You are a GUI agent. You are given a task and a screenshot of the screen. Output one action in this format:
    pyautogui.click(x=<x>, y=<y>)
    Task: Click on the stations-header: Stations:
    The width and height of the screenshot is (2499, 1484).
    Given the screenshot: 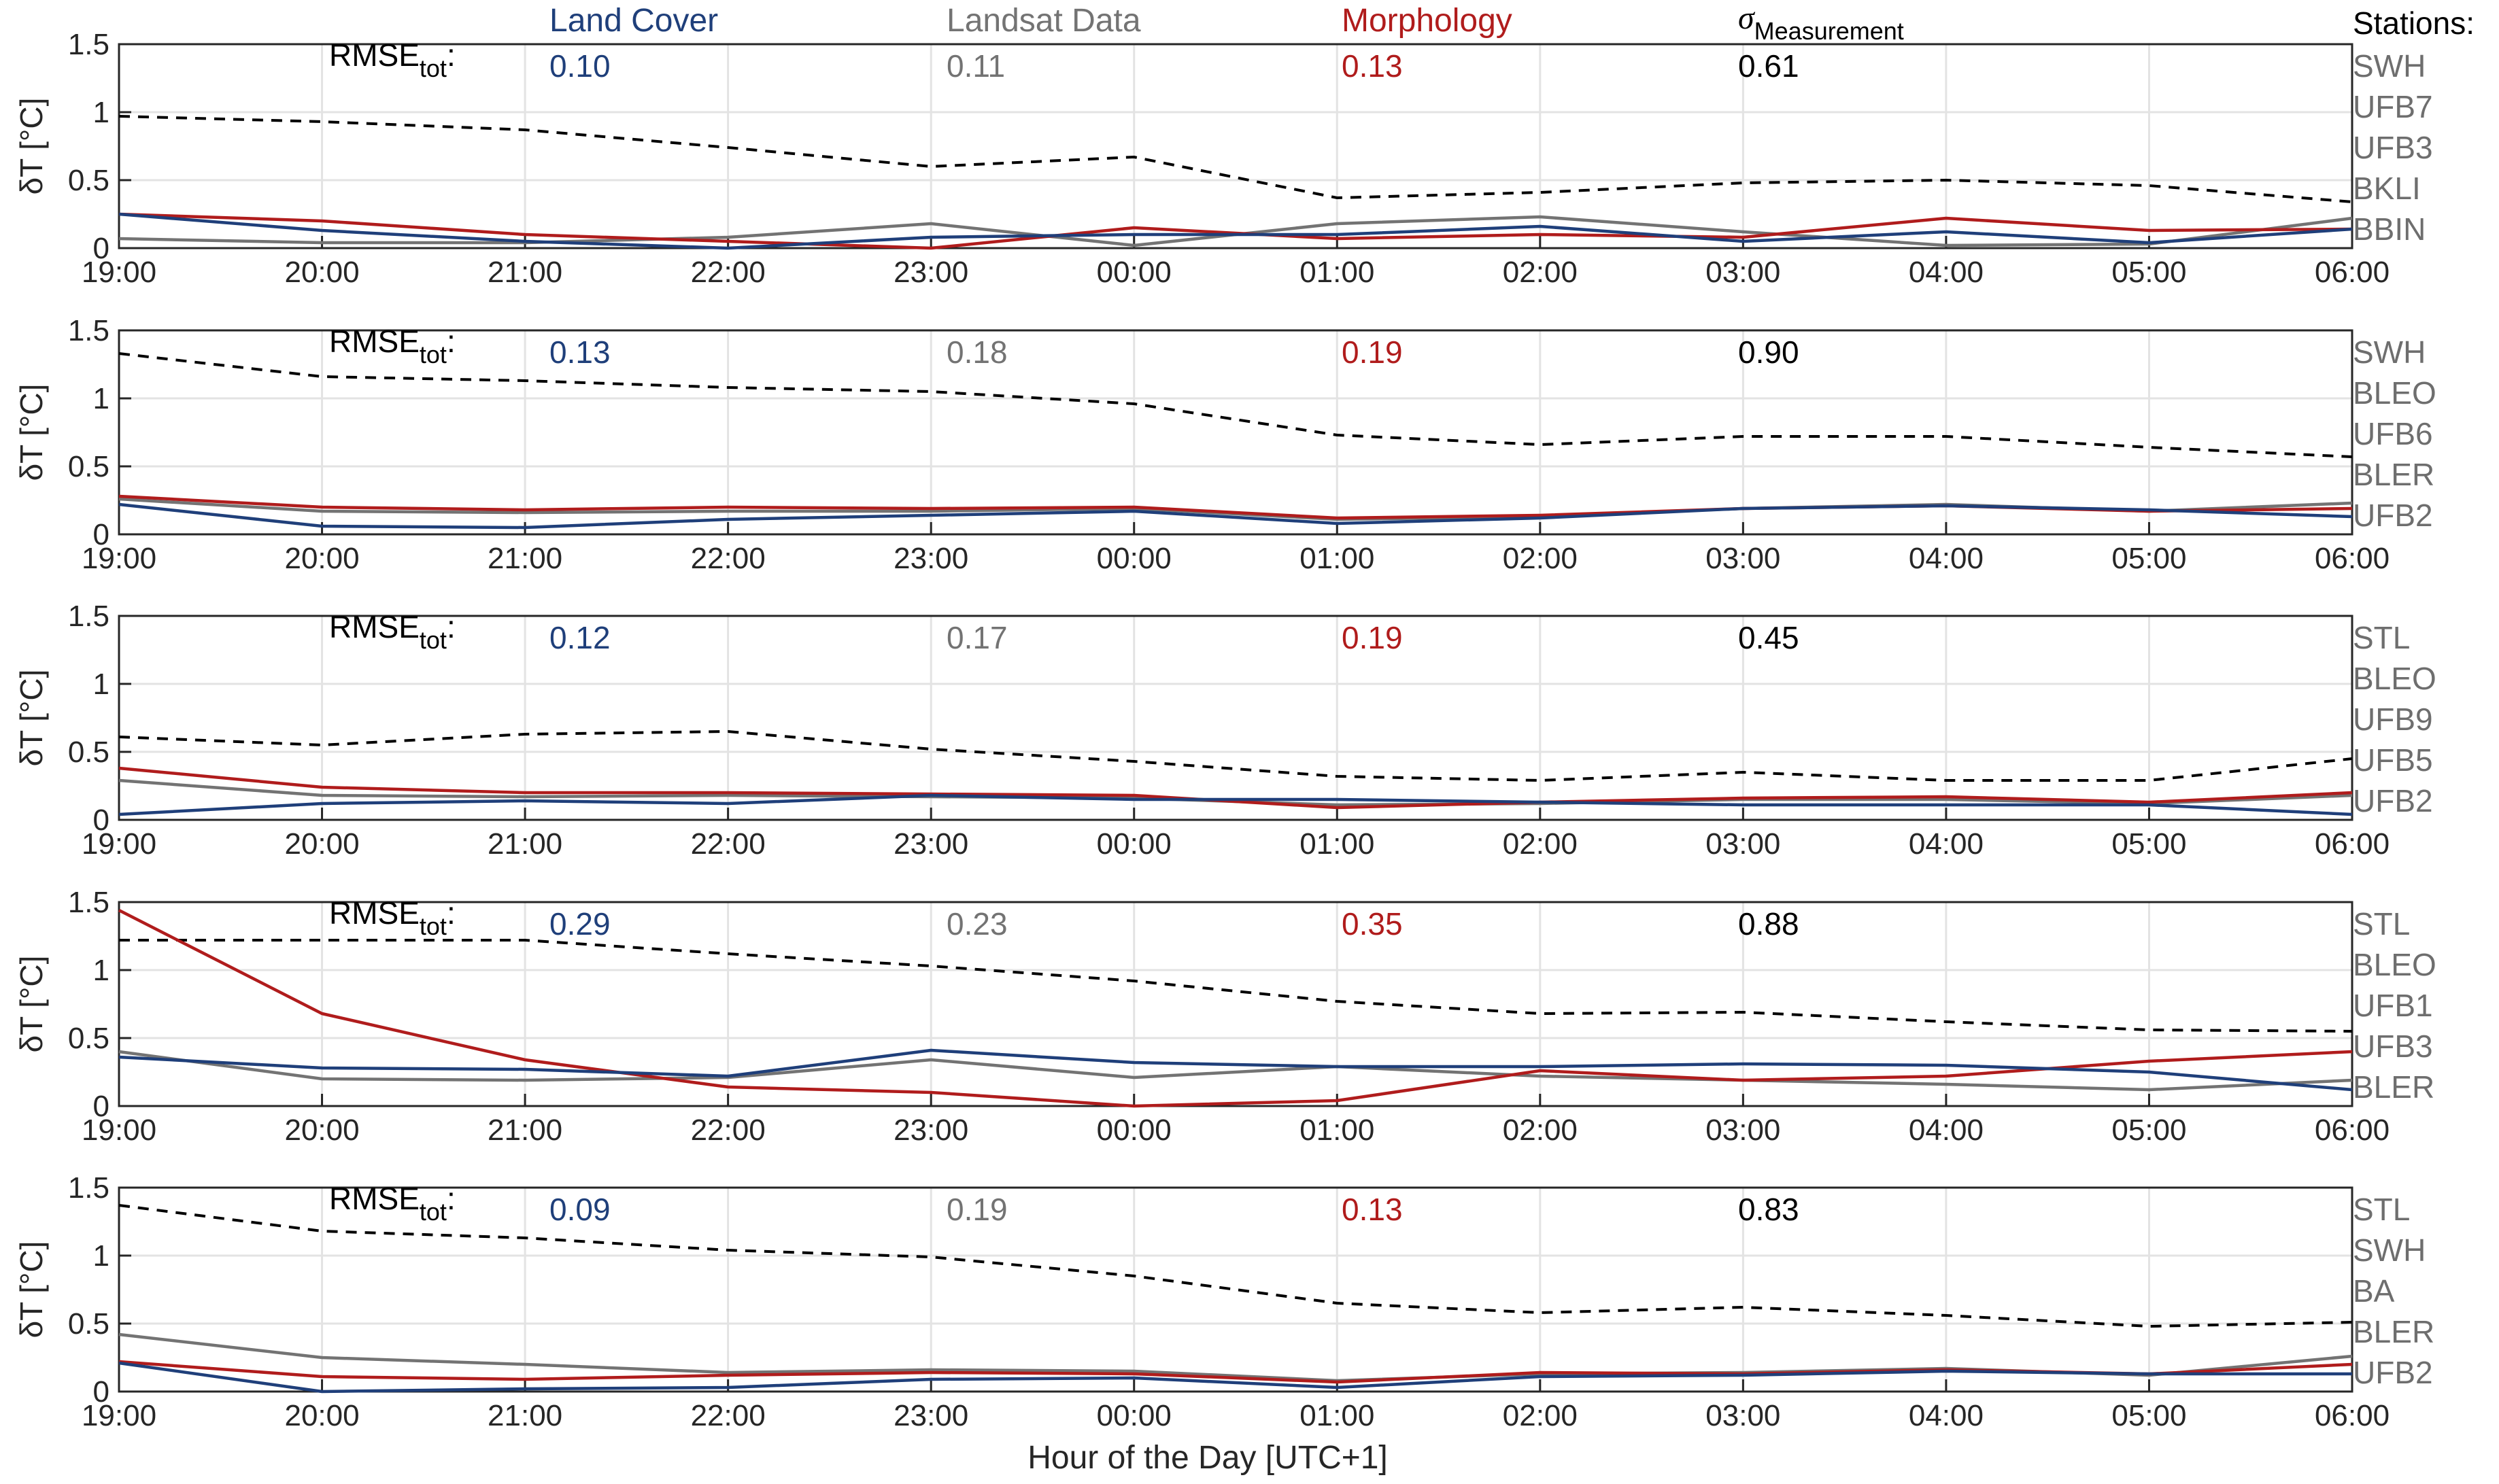 What is the action you would take?
    pyautogui.click(x=2414, y=23)
    